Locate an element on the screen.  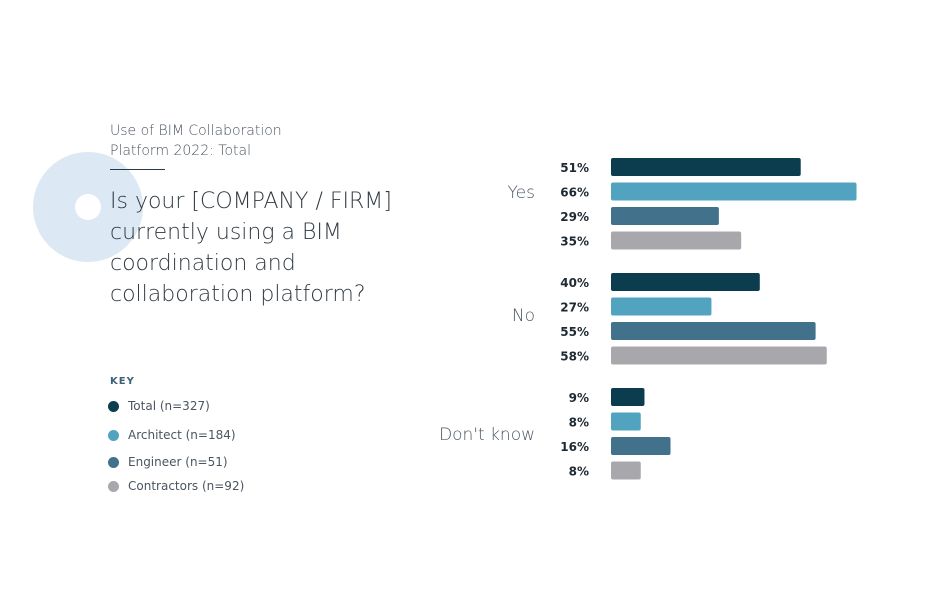
decorative-circle-hole is located at coordinates (88, 207).